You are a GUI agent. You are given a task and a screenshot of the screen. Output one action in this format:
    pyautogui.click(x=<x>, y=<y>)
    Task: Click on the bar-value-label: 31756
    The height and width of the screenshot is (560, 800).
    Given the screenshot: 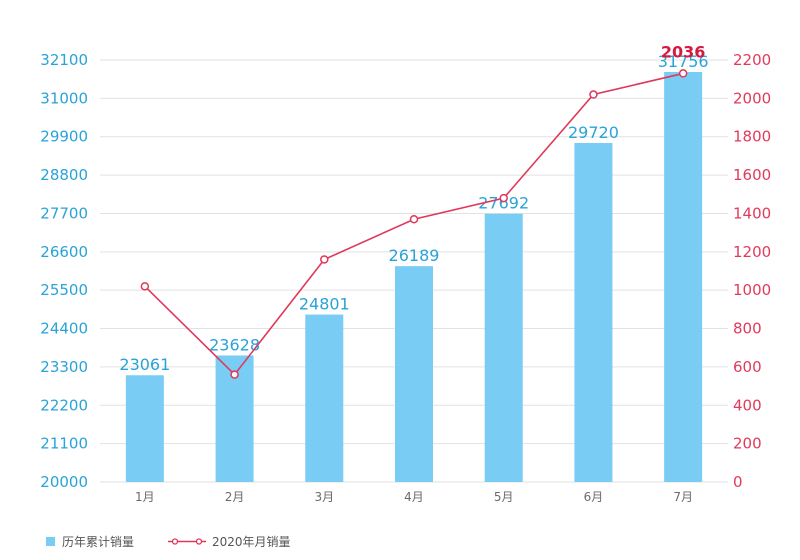 What is the action you would take?
    pyautogui.click(x=683, y=61)
    